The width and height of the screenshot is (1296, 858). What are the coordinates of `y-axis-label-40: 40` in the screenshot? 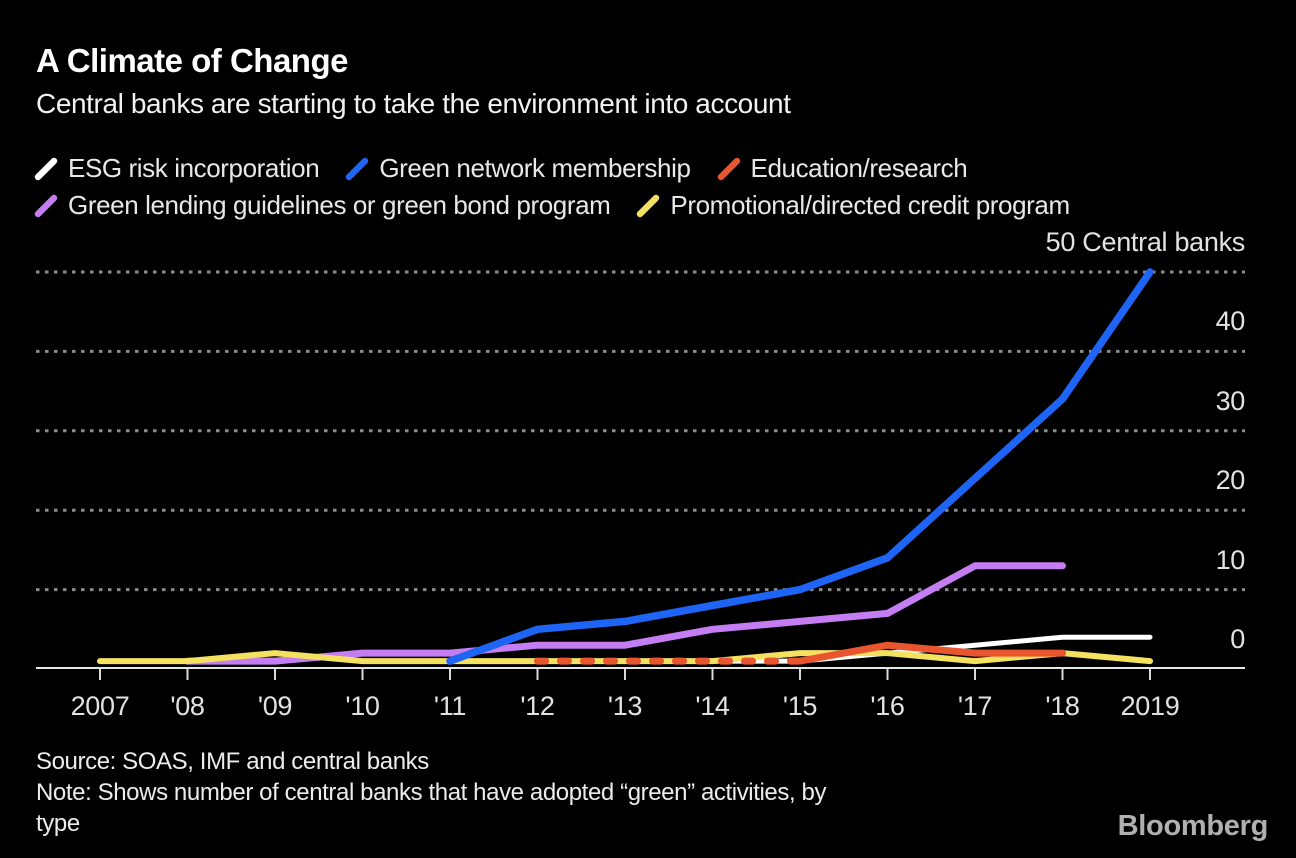 It's located at (1230, 321).